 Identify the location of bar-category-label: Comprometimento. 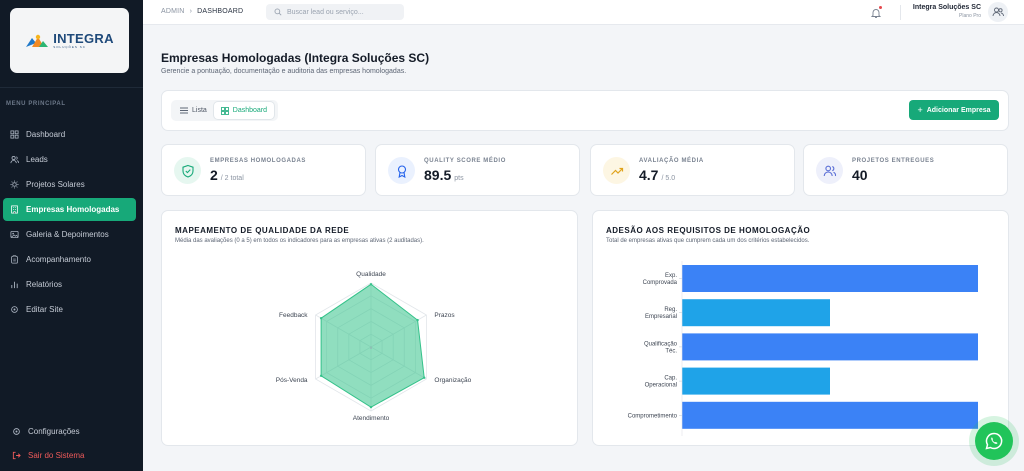
(653, 416).